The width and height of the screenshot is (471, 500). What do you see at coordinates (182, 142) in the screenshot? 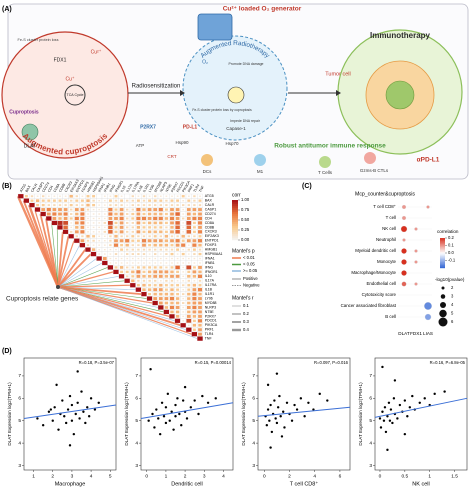
I see `diagram-label: Hsp90` at bounding box center [182, 142].